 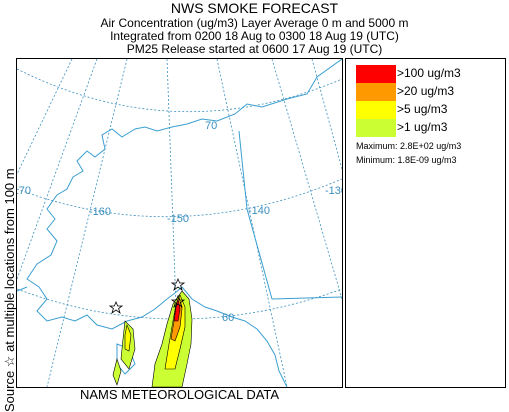 I want to click on lat-label-60: 60, so click(x=228, y=318).